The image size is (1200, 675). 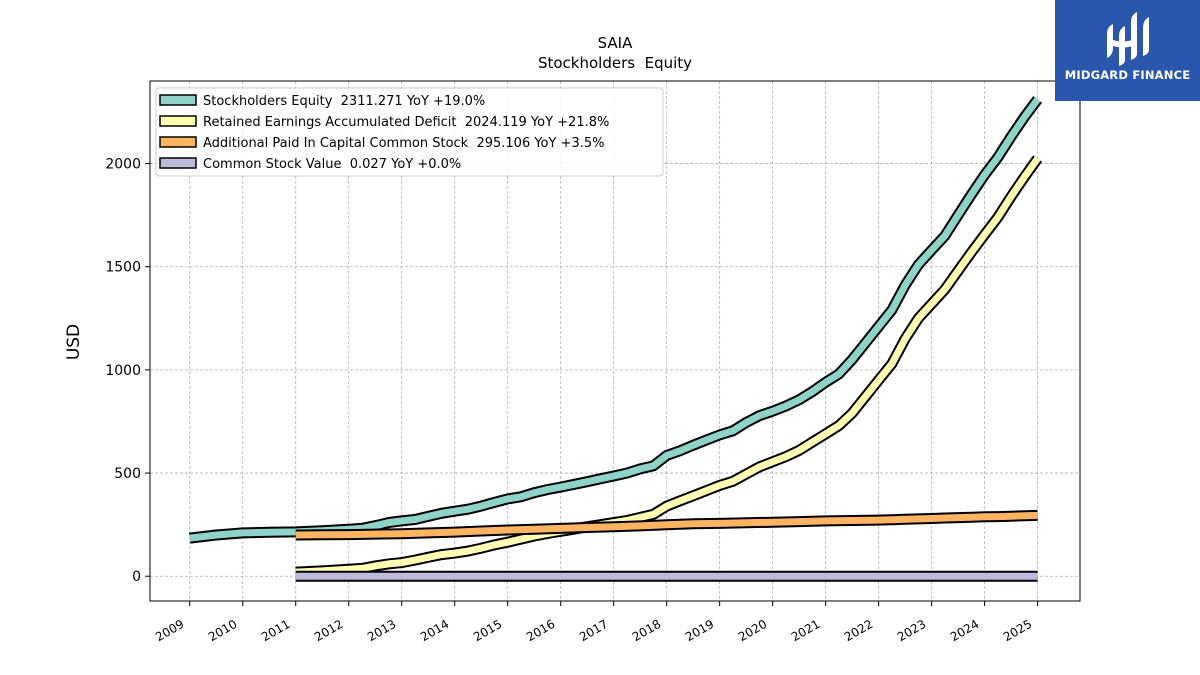 I want to click on y-tick-label: 2000, so click(x=123, y=165).